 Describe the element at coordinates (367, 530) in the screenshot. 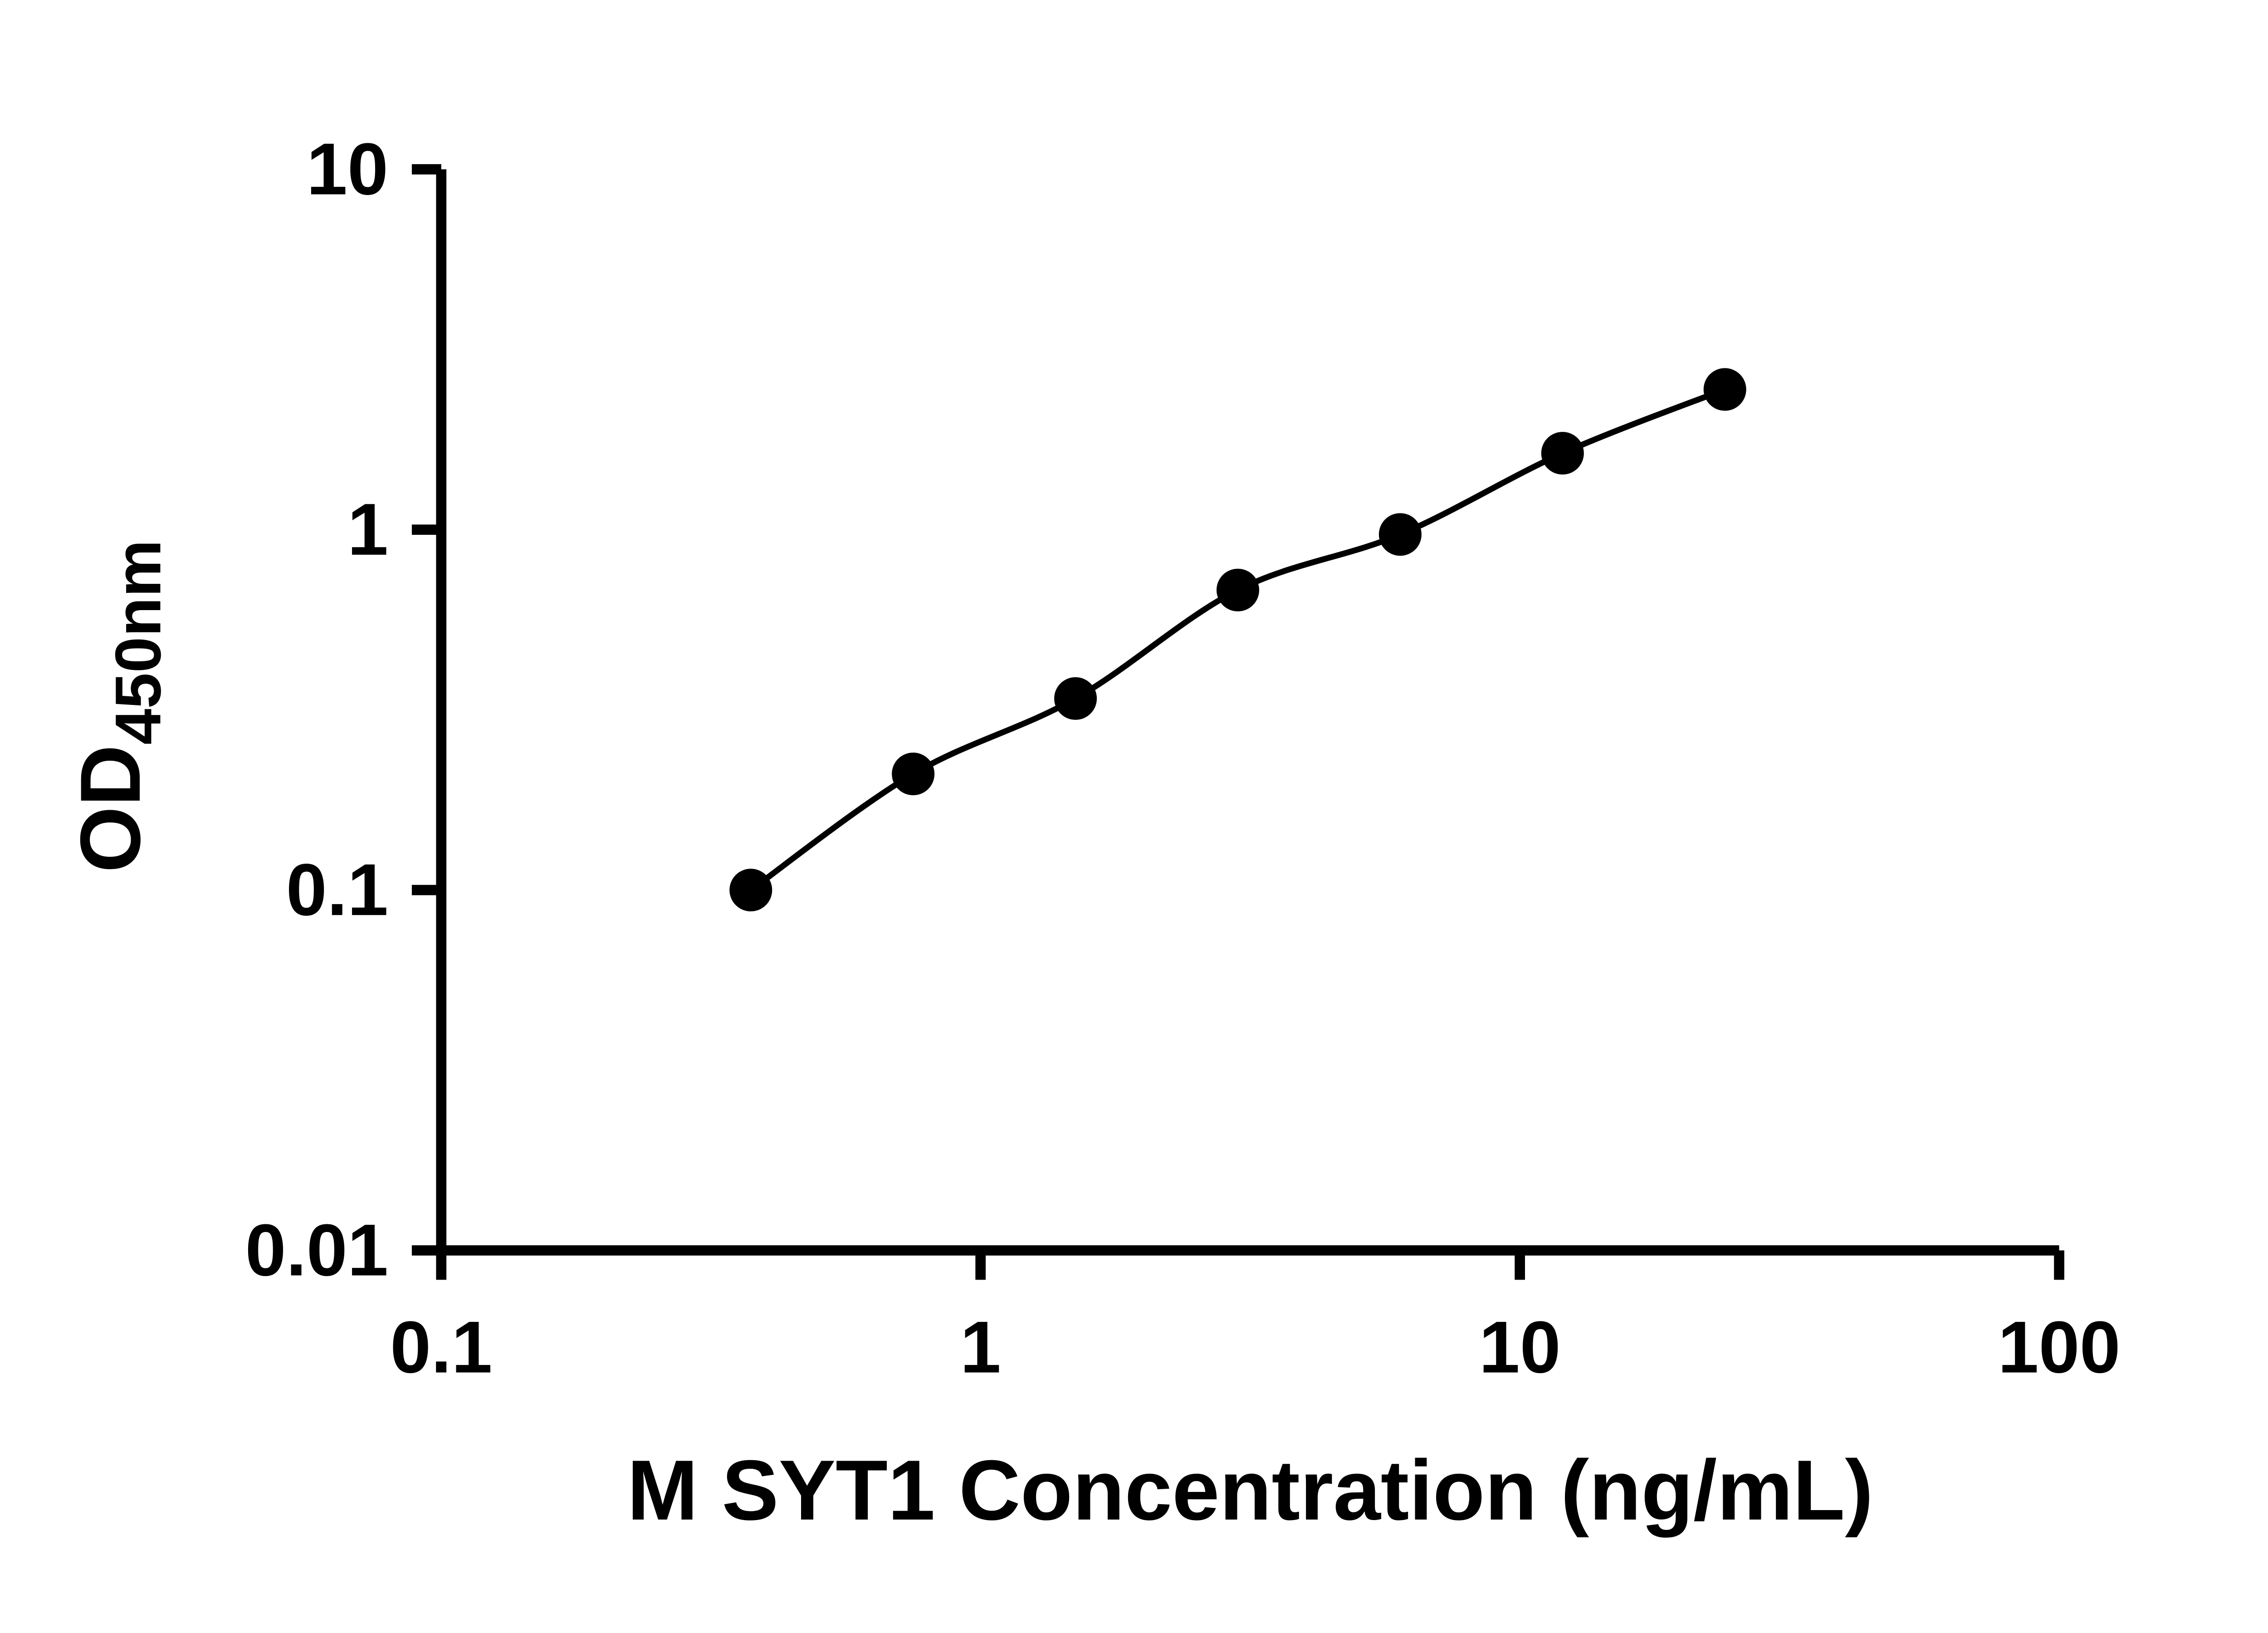

I see `y-tick-label: 1` at that location.